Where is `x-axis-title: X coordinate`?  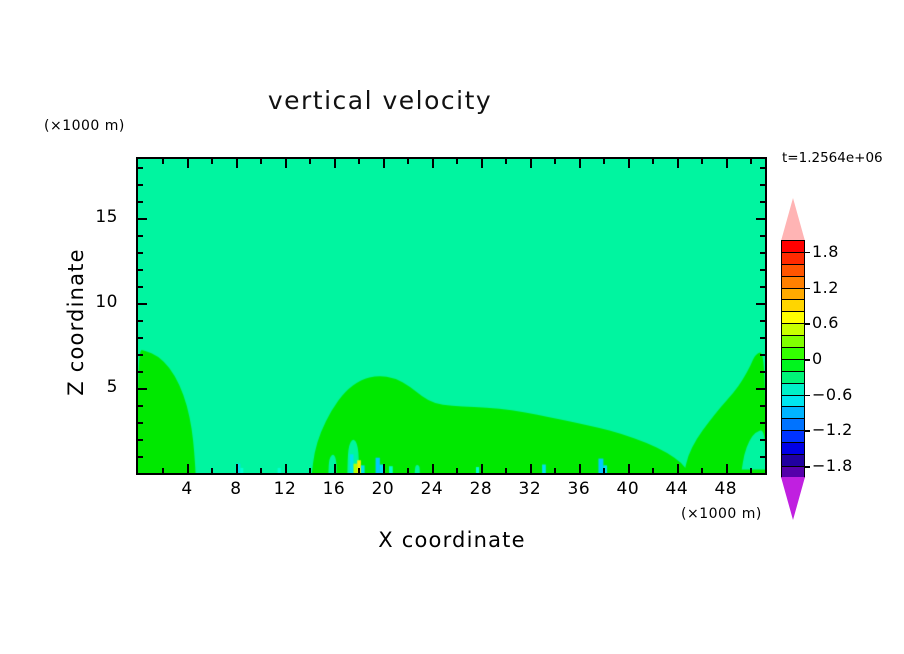
x-axis-title: X coordinate is located at coordinates (452, 540).